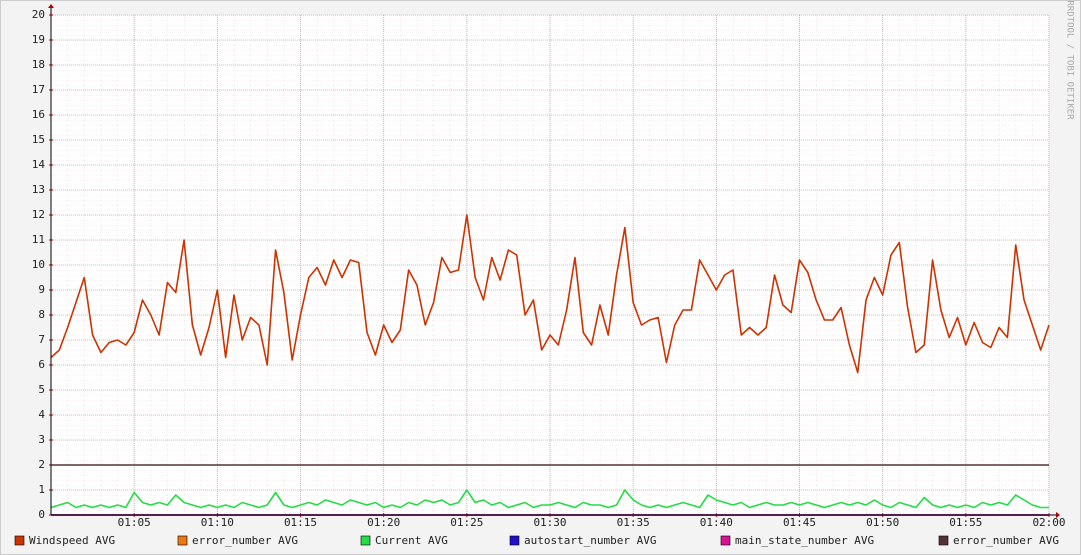 The height and width of the screenshot is (555, 1081). Describe the element at coordinates (38, 89) in the screenshot. I see `y-tick-label: 17` at that location.